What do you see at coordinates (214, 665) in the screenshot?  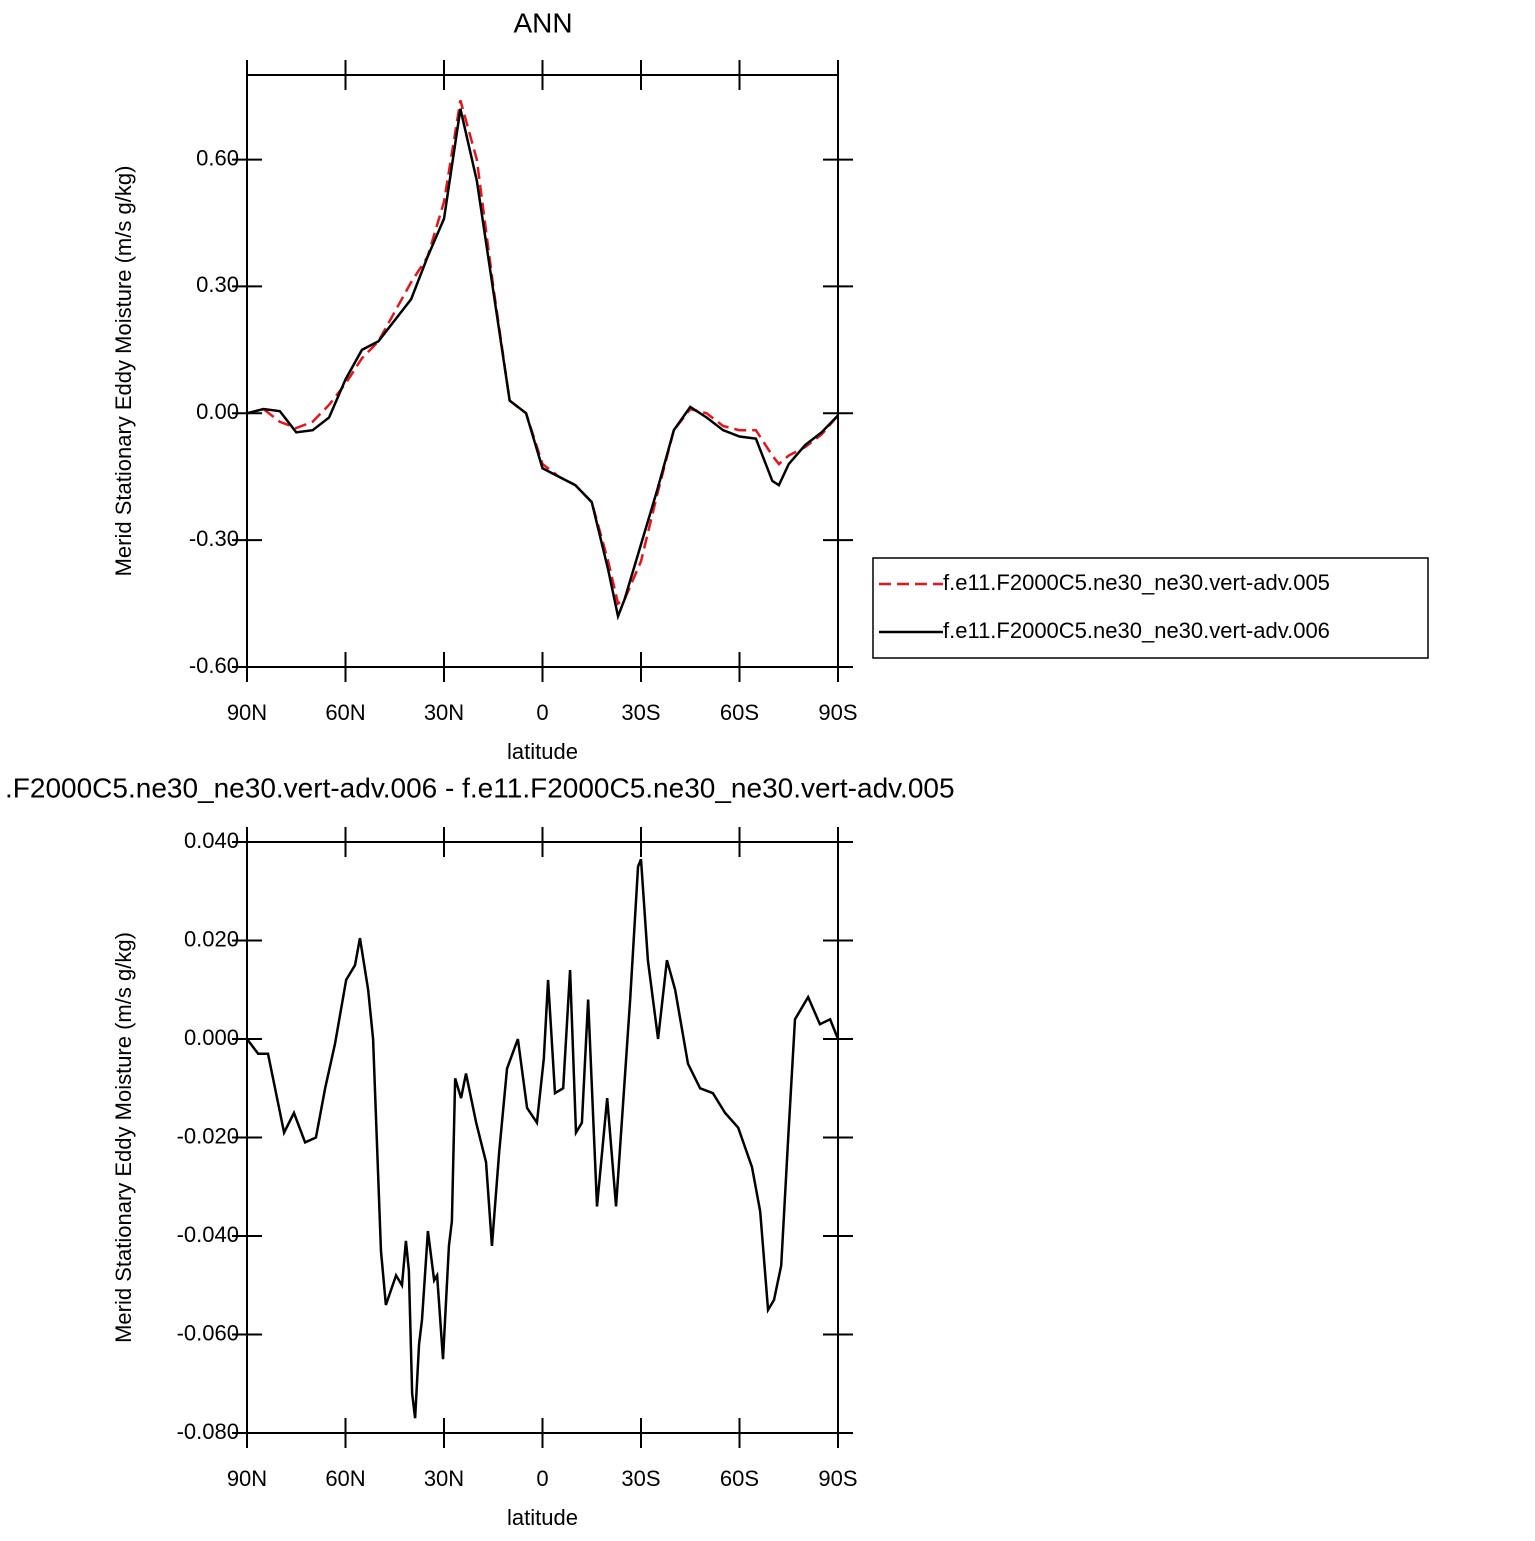 I see `y-tick-label: -0.60` at bounding box center [214, 665].